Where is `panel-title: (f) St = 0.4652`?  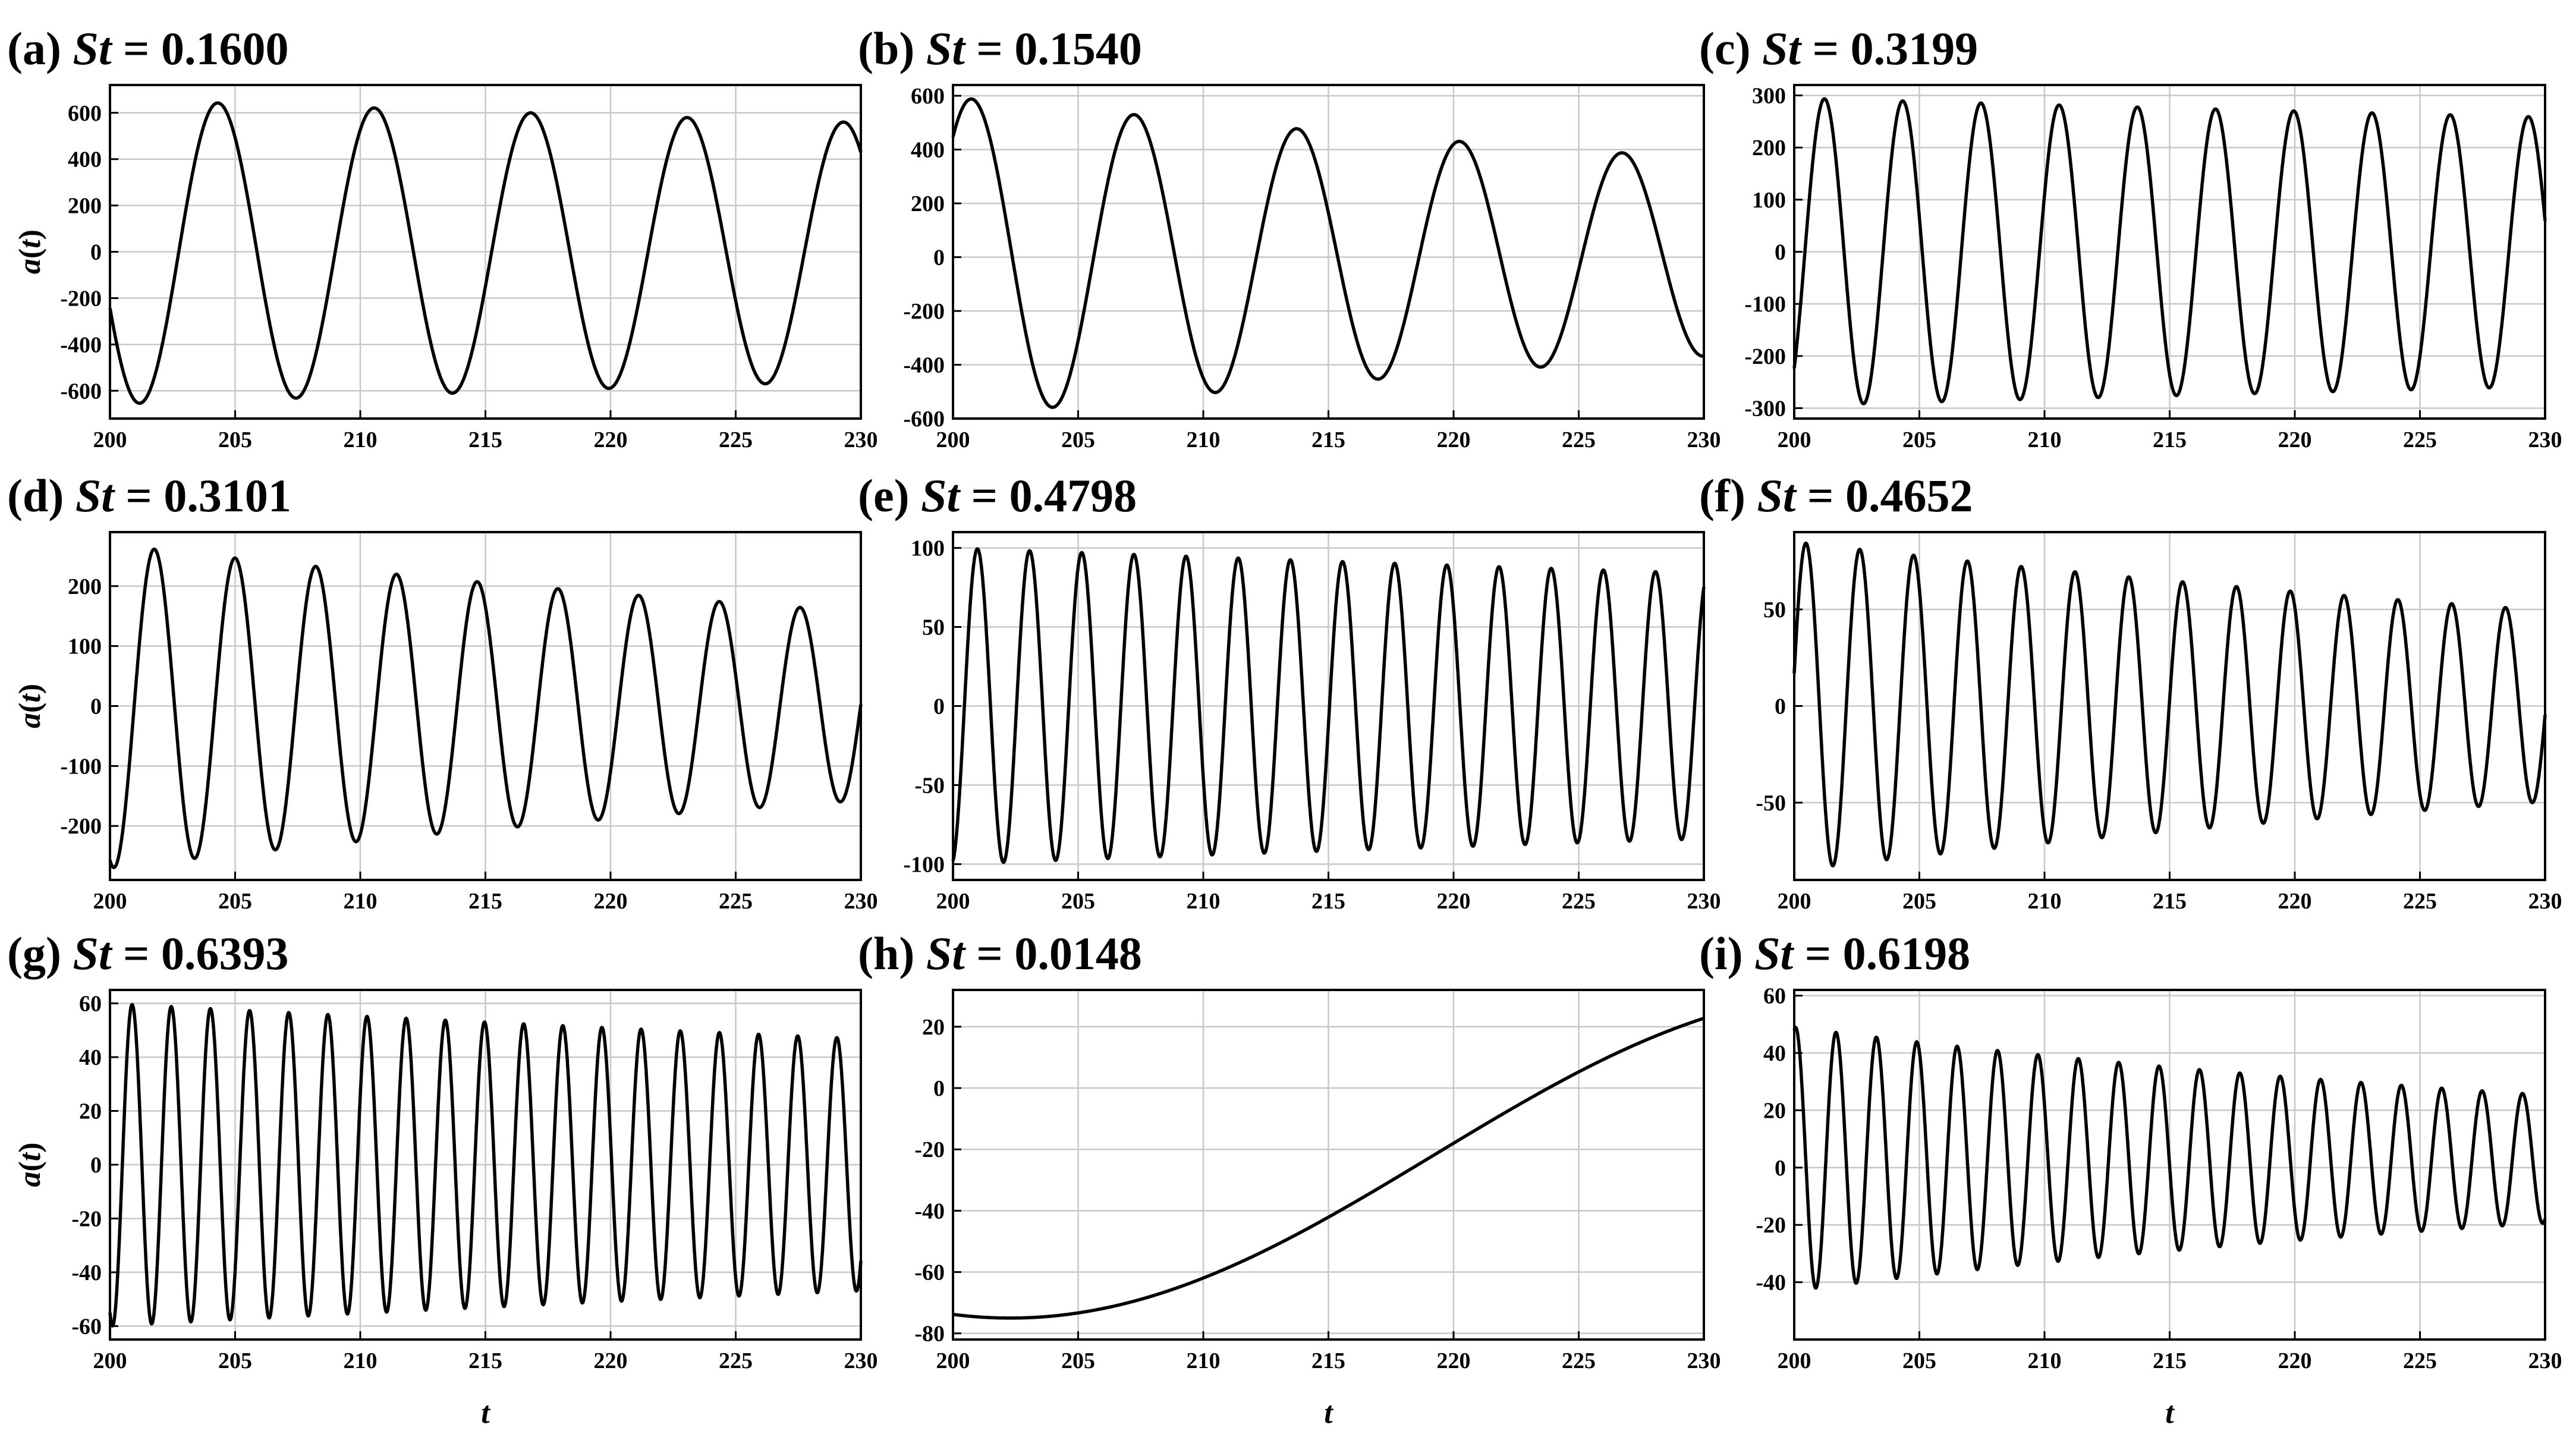 panel-title: (f) St = 0.4652 is located at coordinates (1836, 495).